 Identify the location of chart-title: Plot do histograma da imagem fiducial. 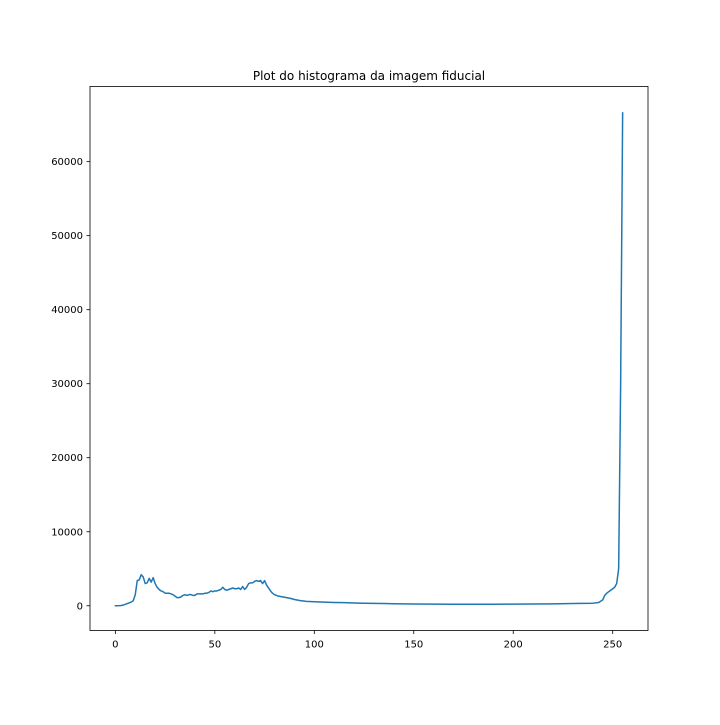
(369, 76).